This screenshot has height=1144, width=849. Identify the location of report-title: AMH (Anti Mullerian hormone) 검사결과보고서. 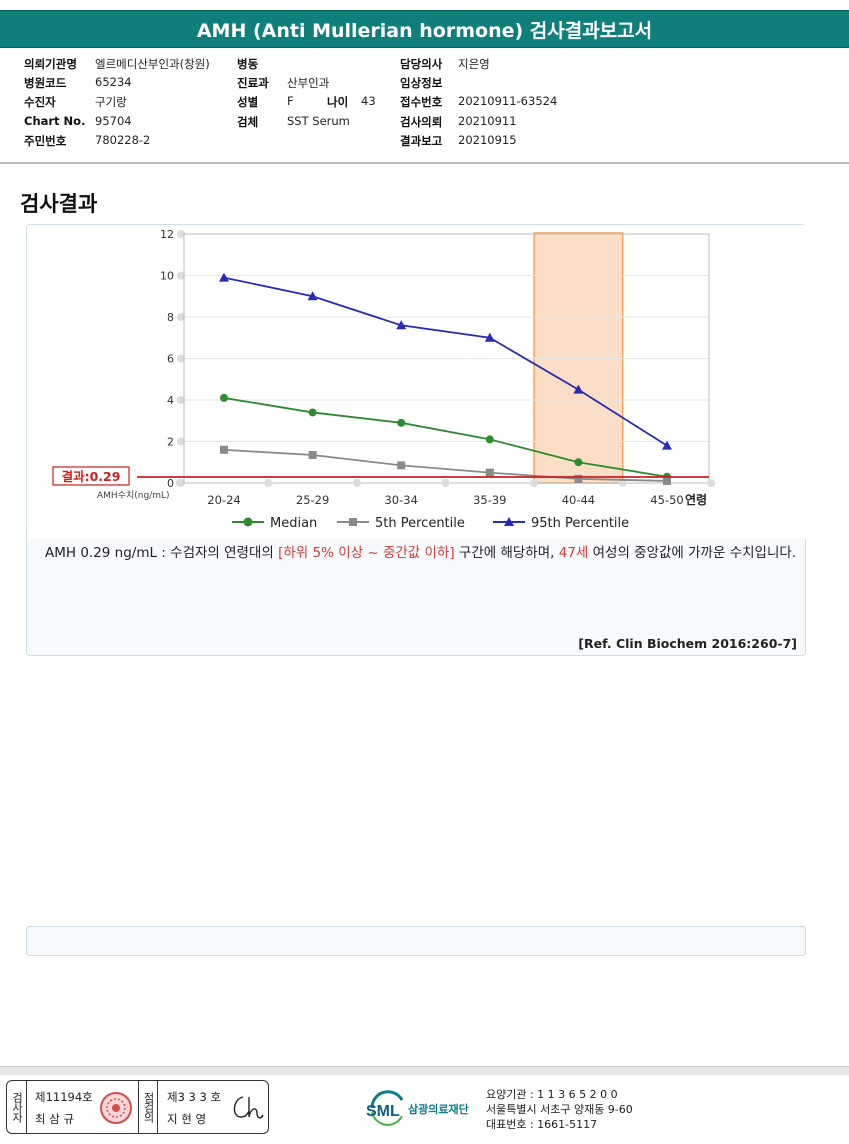
(424, 29).